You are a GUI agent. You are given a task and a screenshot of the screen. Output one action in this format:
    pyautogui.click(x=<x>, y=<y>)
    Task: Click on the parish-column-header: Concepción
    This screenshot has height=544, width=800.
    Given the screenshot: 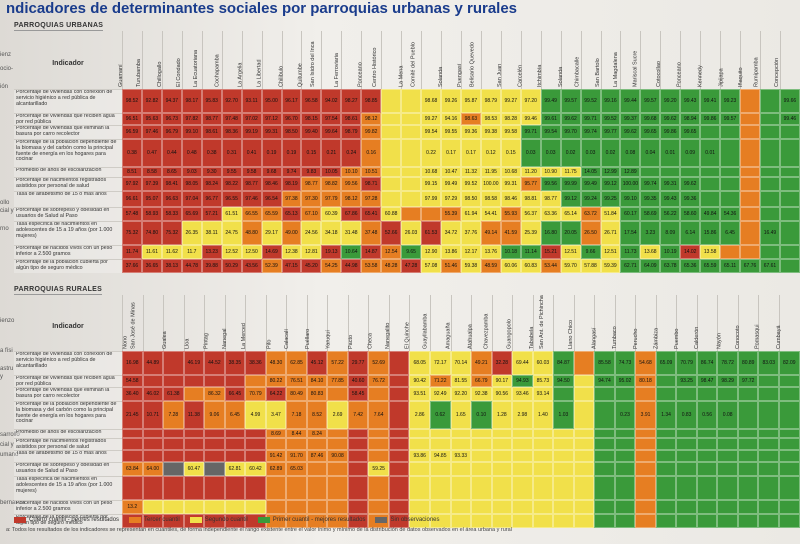 What is the action you would take?
    pyautogui.click(x=787, y=60)
    